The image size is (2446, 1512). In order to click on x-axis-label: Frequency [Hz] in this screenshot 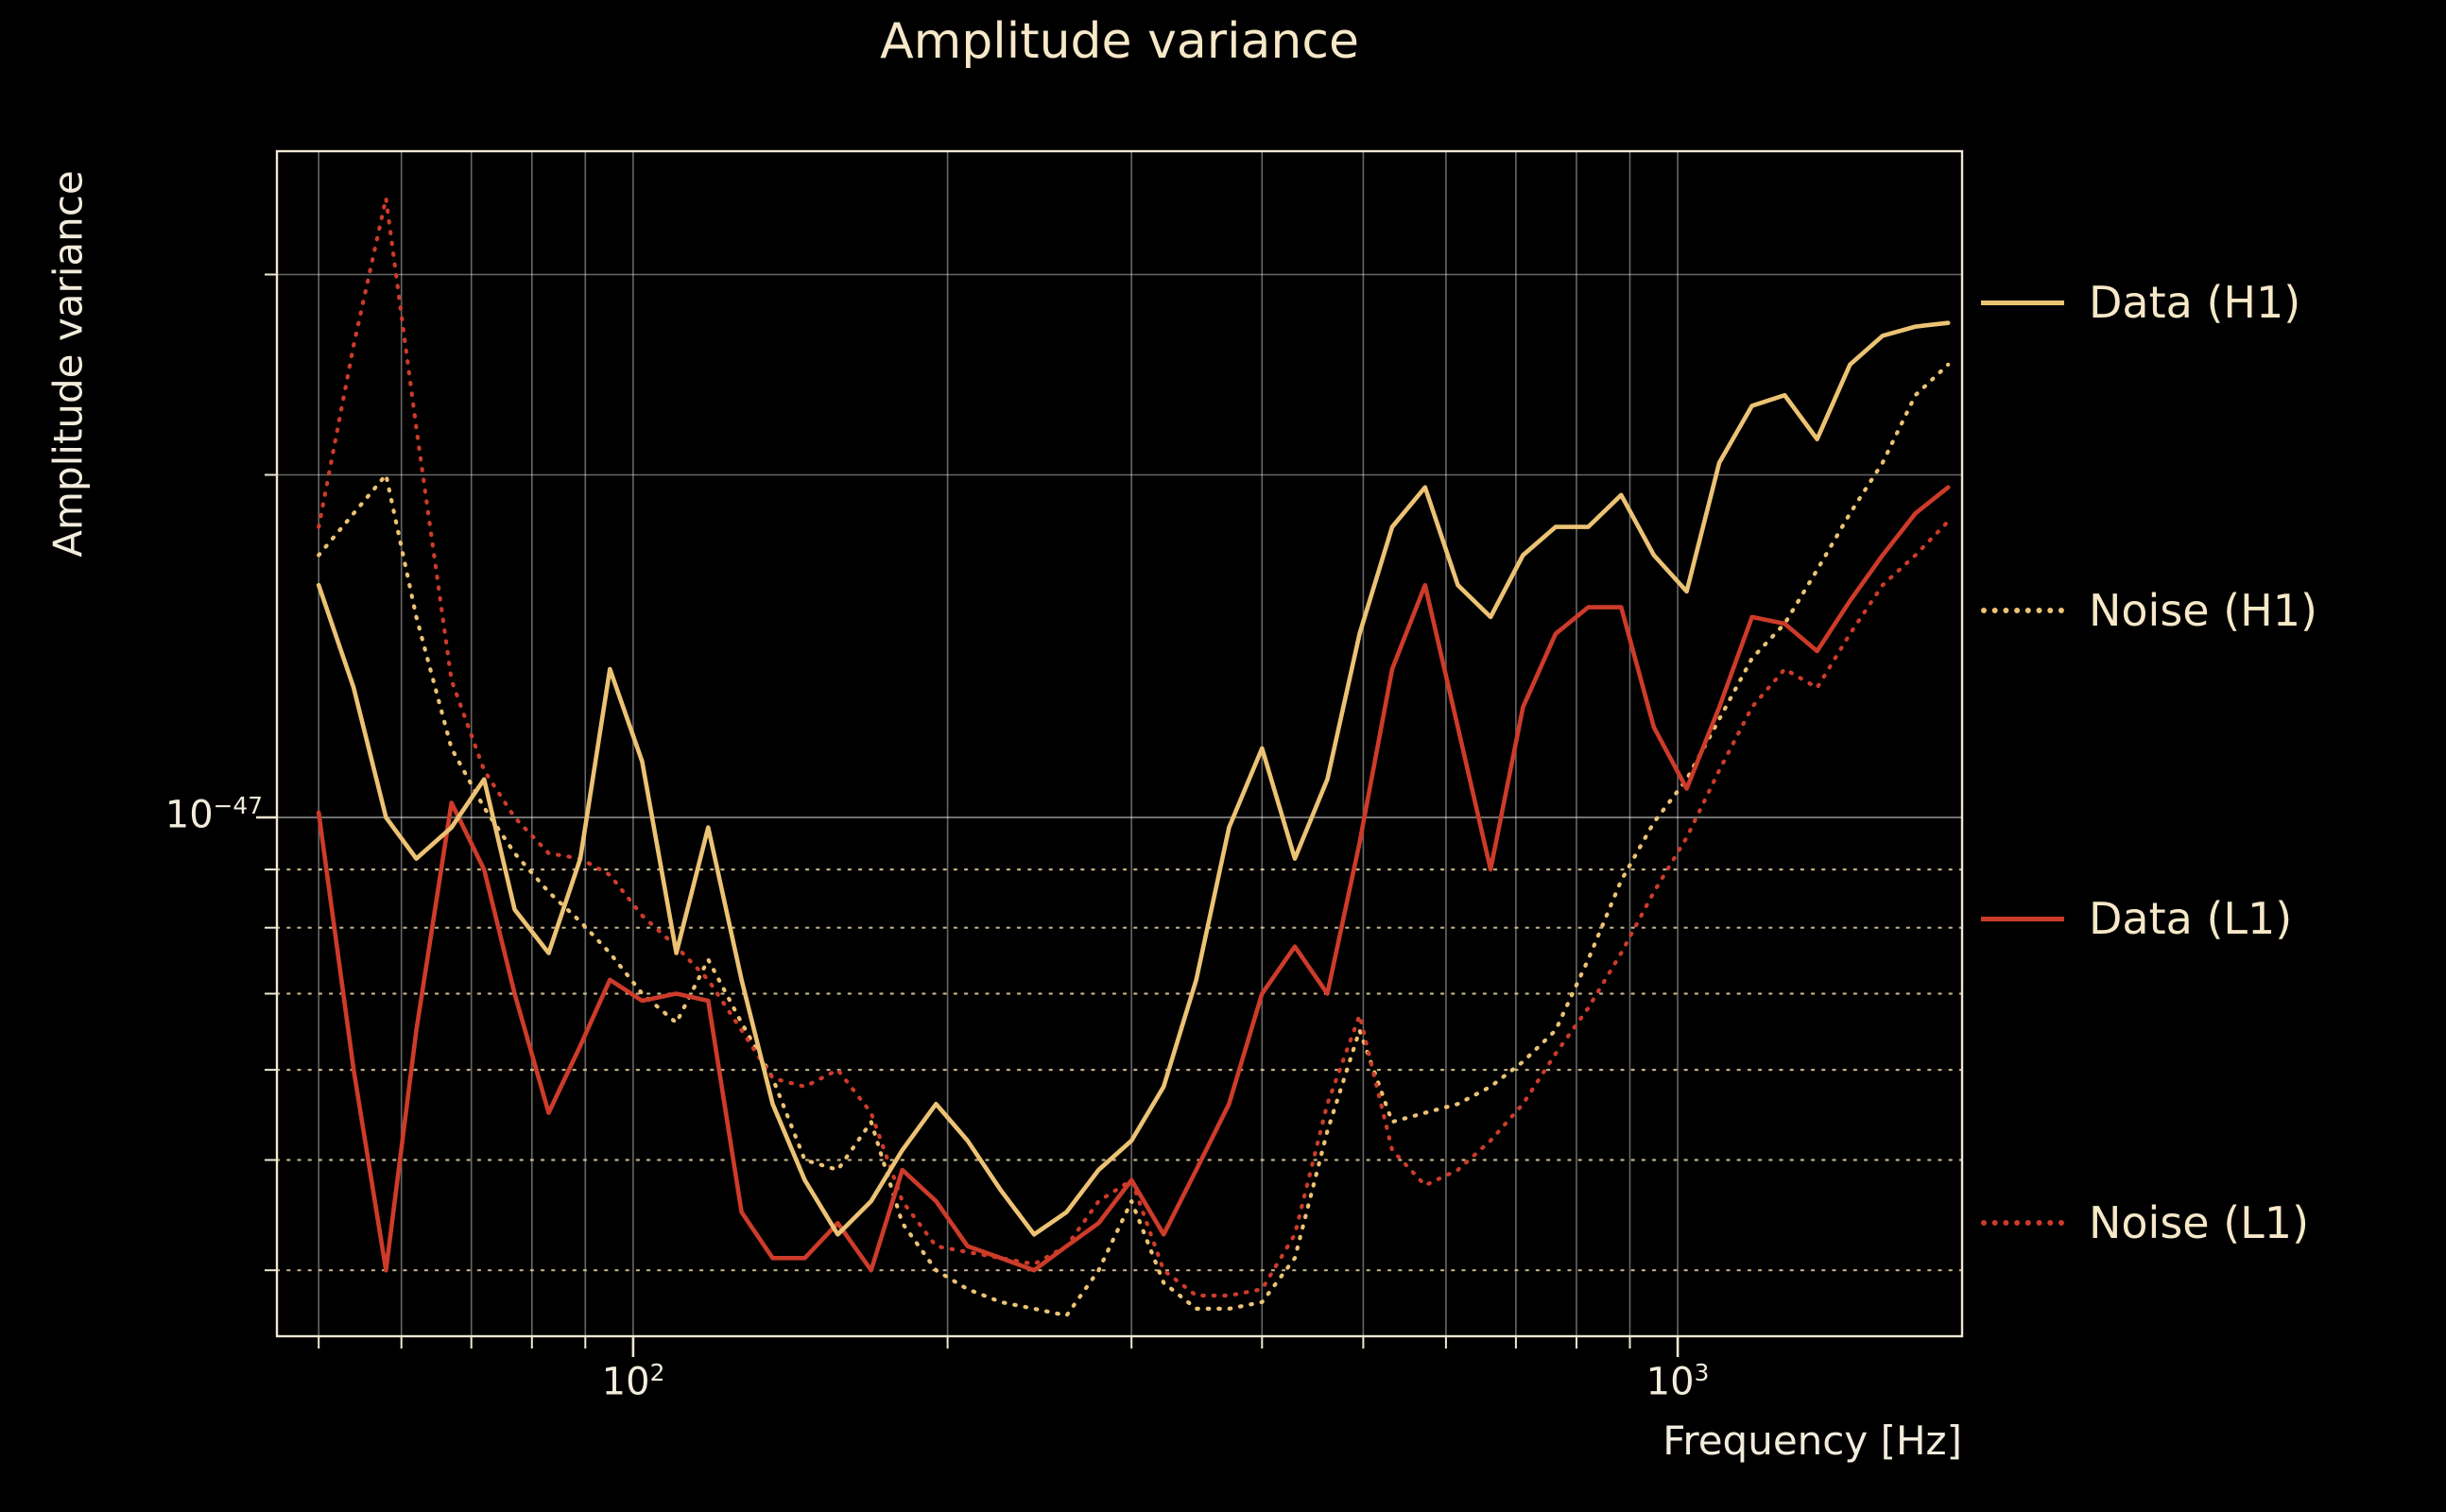, I will do `click(1812, 1441)`.